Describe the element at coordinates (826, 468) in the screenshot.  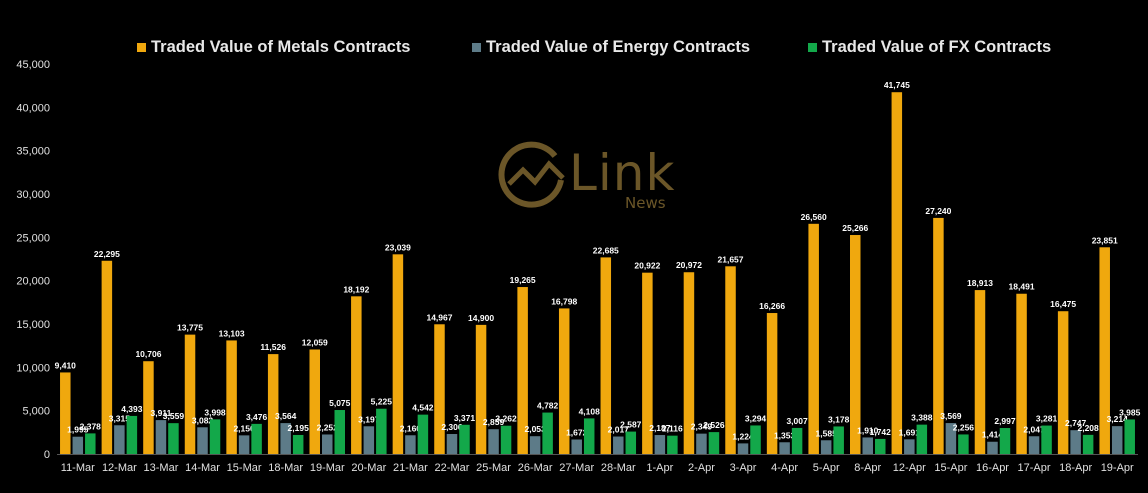
I see `x-tick-label: 5-Apr` at that location.